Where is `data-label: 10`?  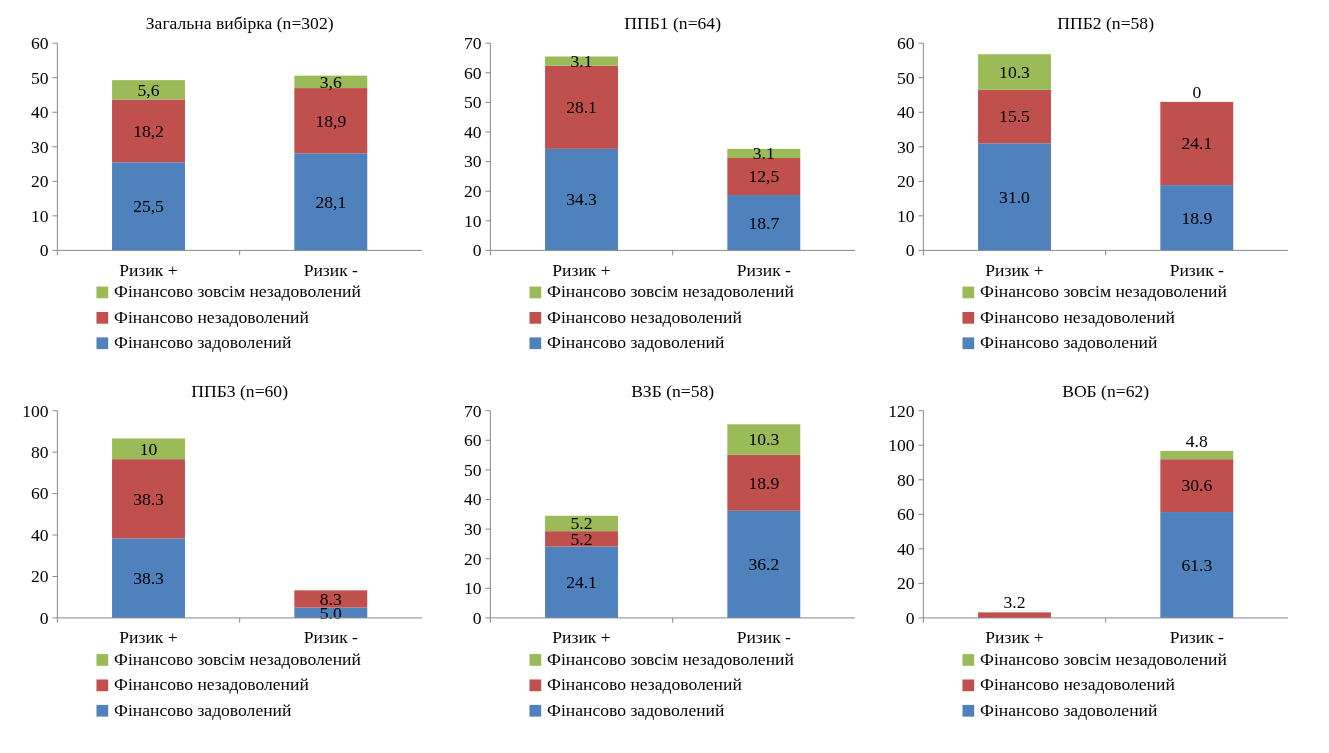
data-label: 10 is located at coordinates (148, 448).